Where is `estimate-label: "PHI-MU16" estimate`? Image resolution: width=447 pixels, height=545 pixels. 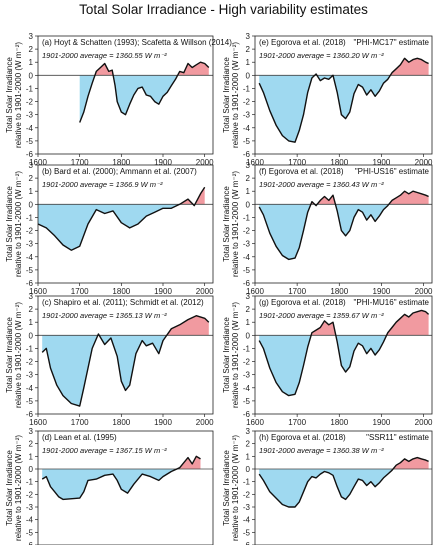 estimate-label: "PHI-MU16" estimate is located at coordinates (392, 302).